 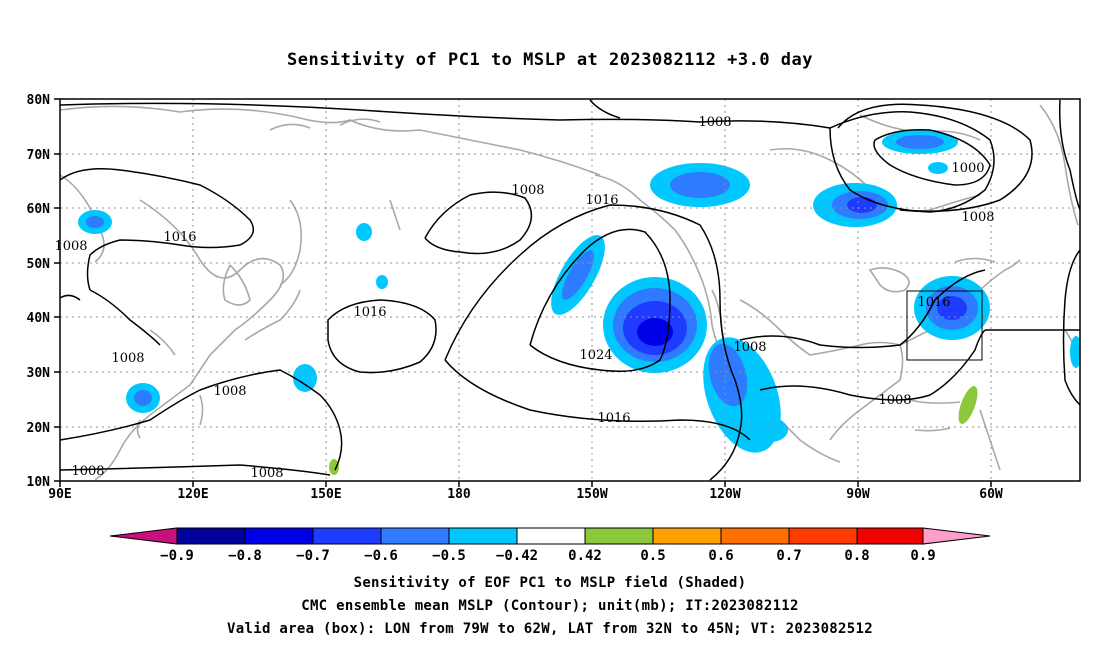 What do you see at coordinates (39, 264) in the screenshot?
I see `lat-label: 50N` at bounding box center [39, 264].